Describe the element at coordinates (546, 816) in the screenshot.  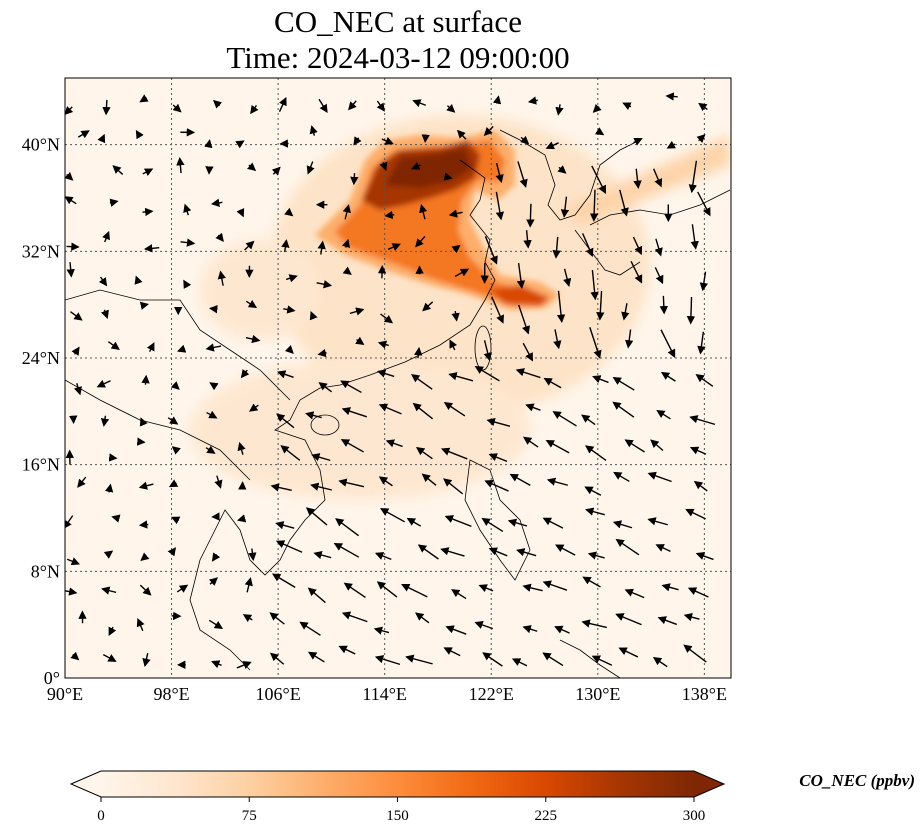
I see `colorbar-tick-label: 225` at that location.